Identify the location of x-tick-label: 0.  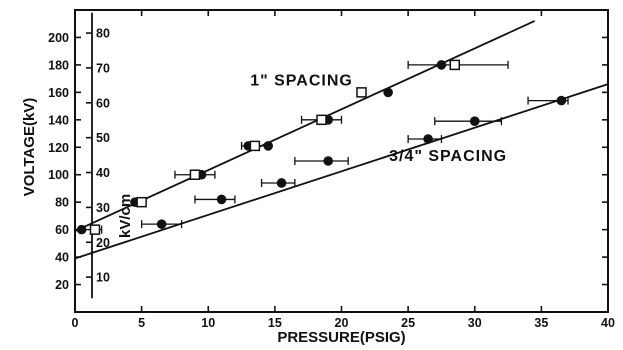
(75, 323).